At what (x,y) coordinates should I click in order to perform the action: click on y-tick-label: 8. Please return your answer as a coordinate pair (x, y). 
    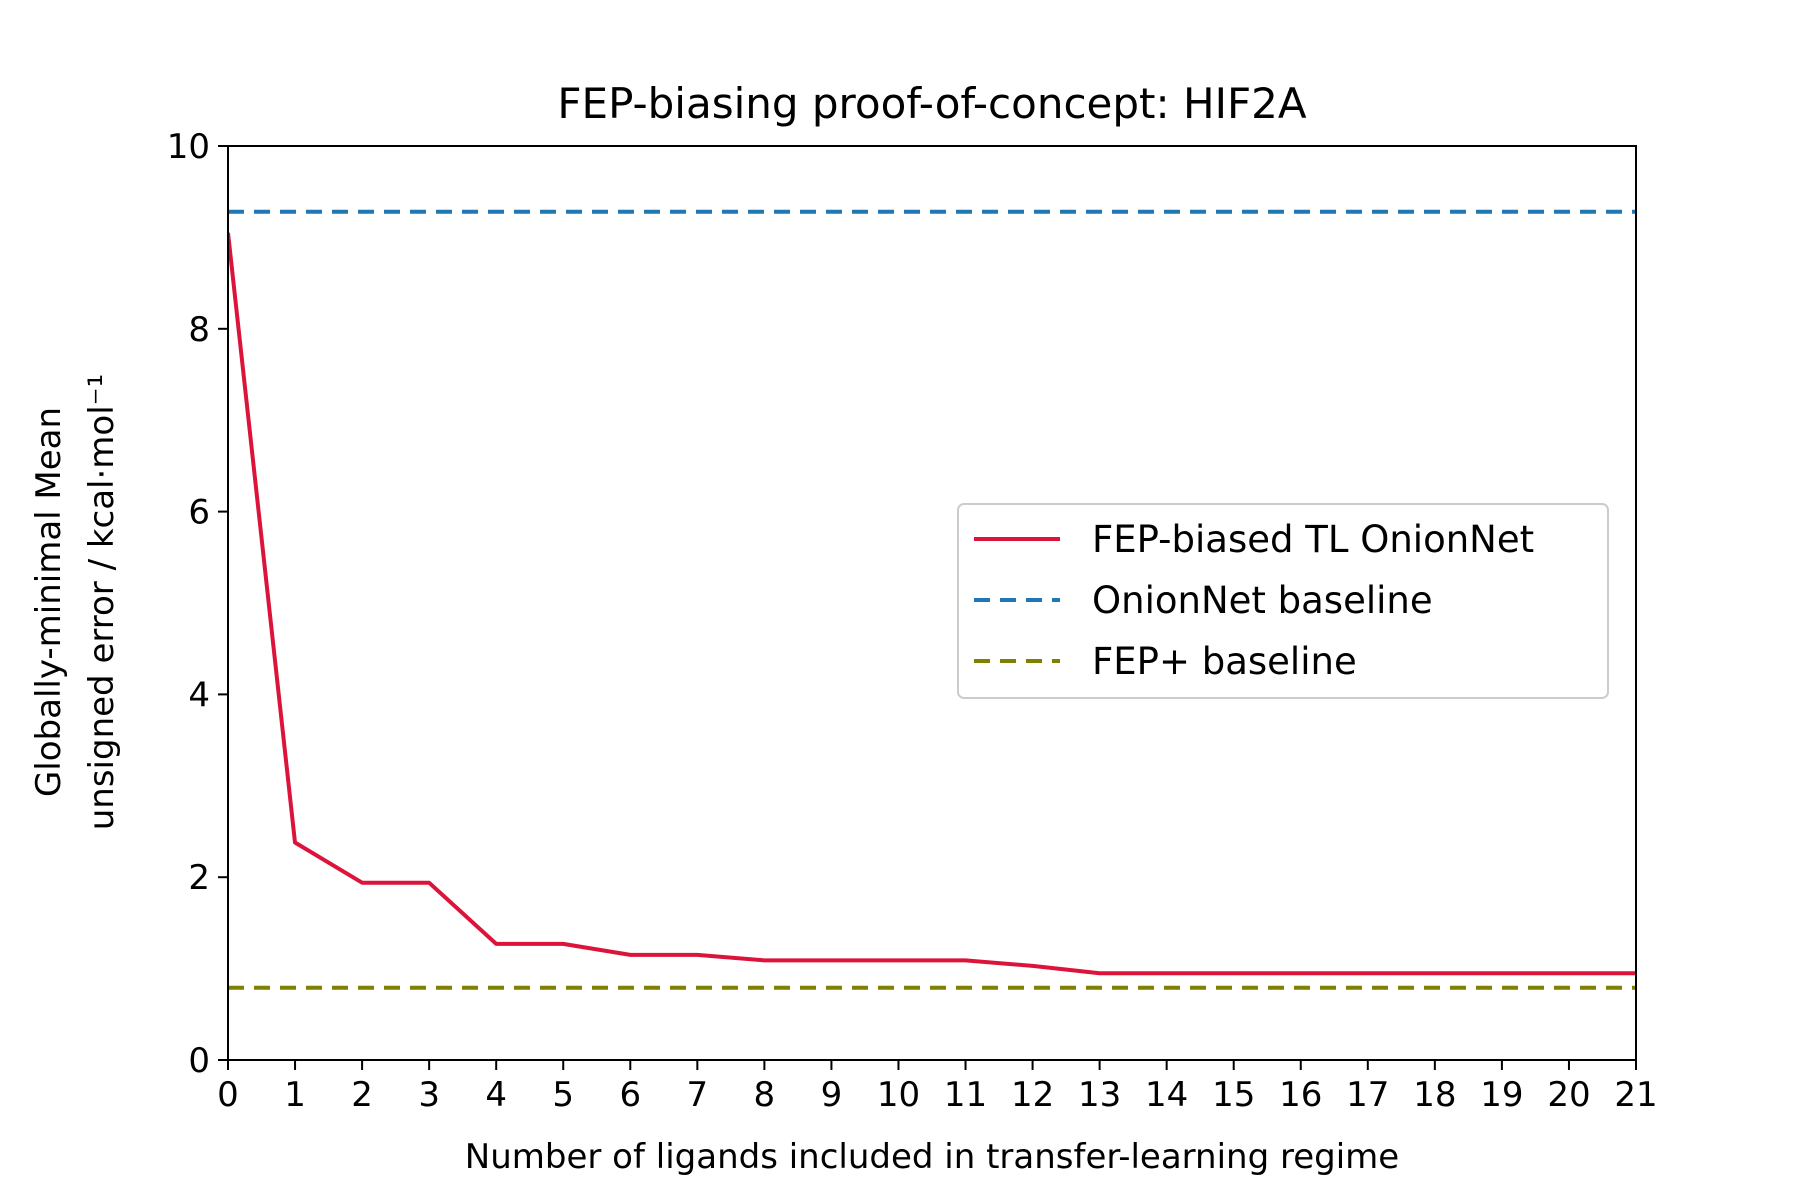
    Looking at the image, I should click on (199, 330).